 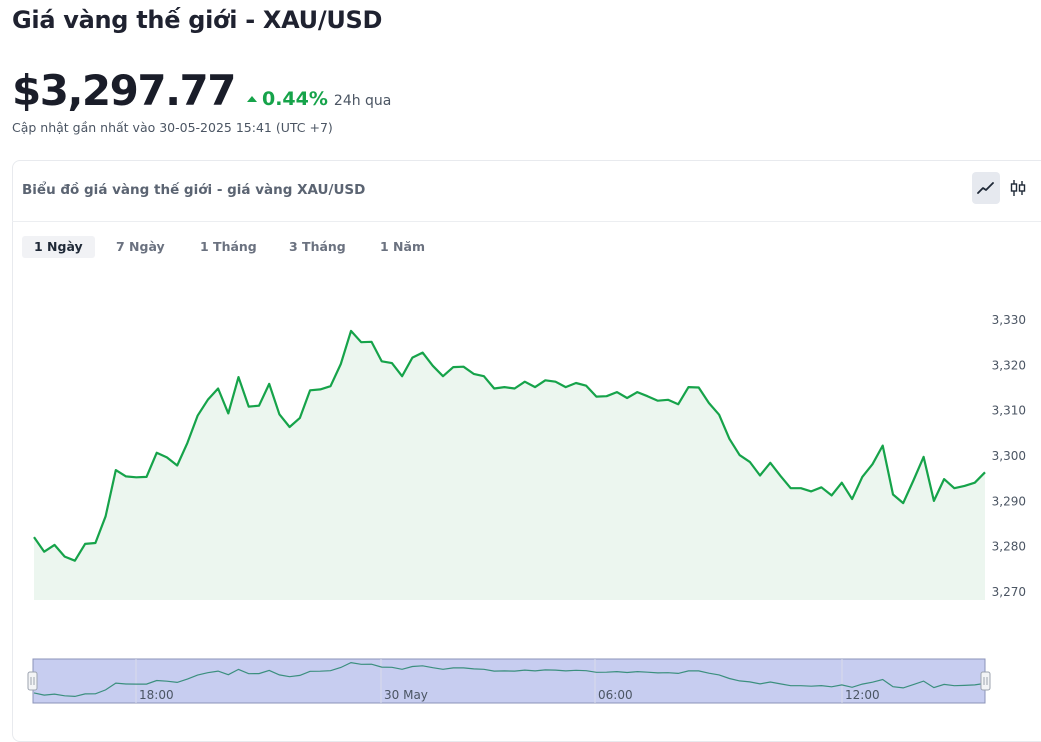 I want to click on price-row: $3,297.77 0.44% 24h qua, so click(x=201, y=90).